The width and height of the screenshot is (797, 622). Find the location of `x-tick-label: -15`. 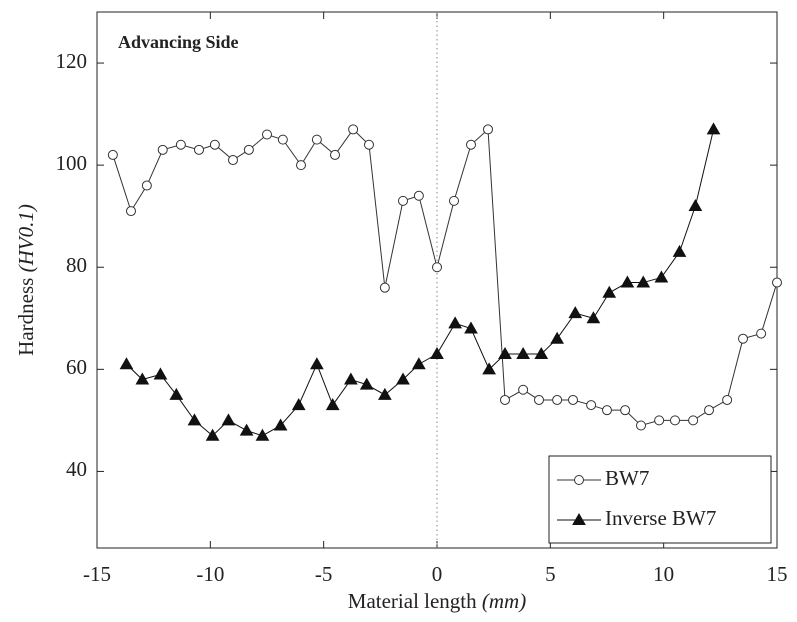

x-tick-label: -15 is located at coordinates (97, 574).